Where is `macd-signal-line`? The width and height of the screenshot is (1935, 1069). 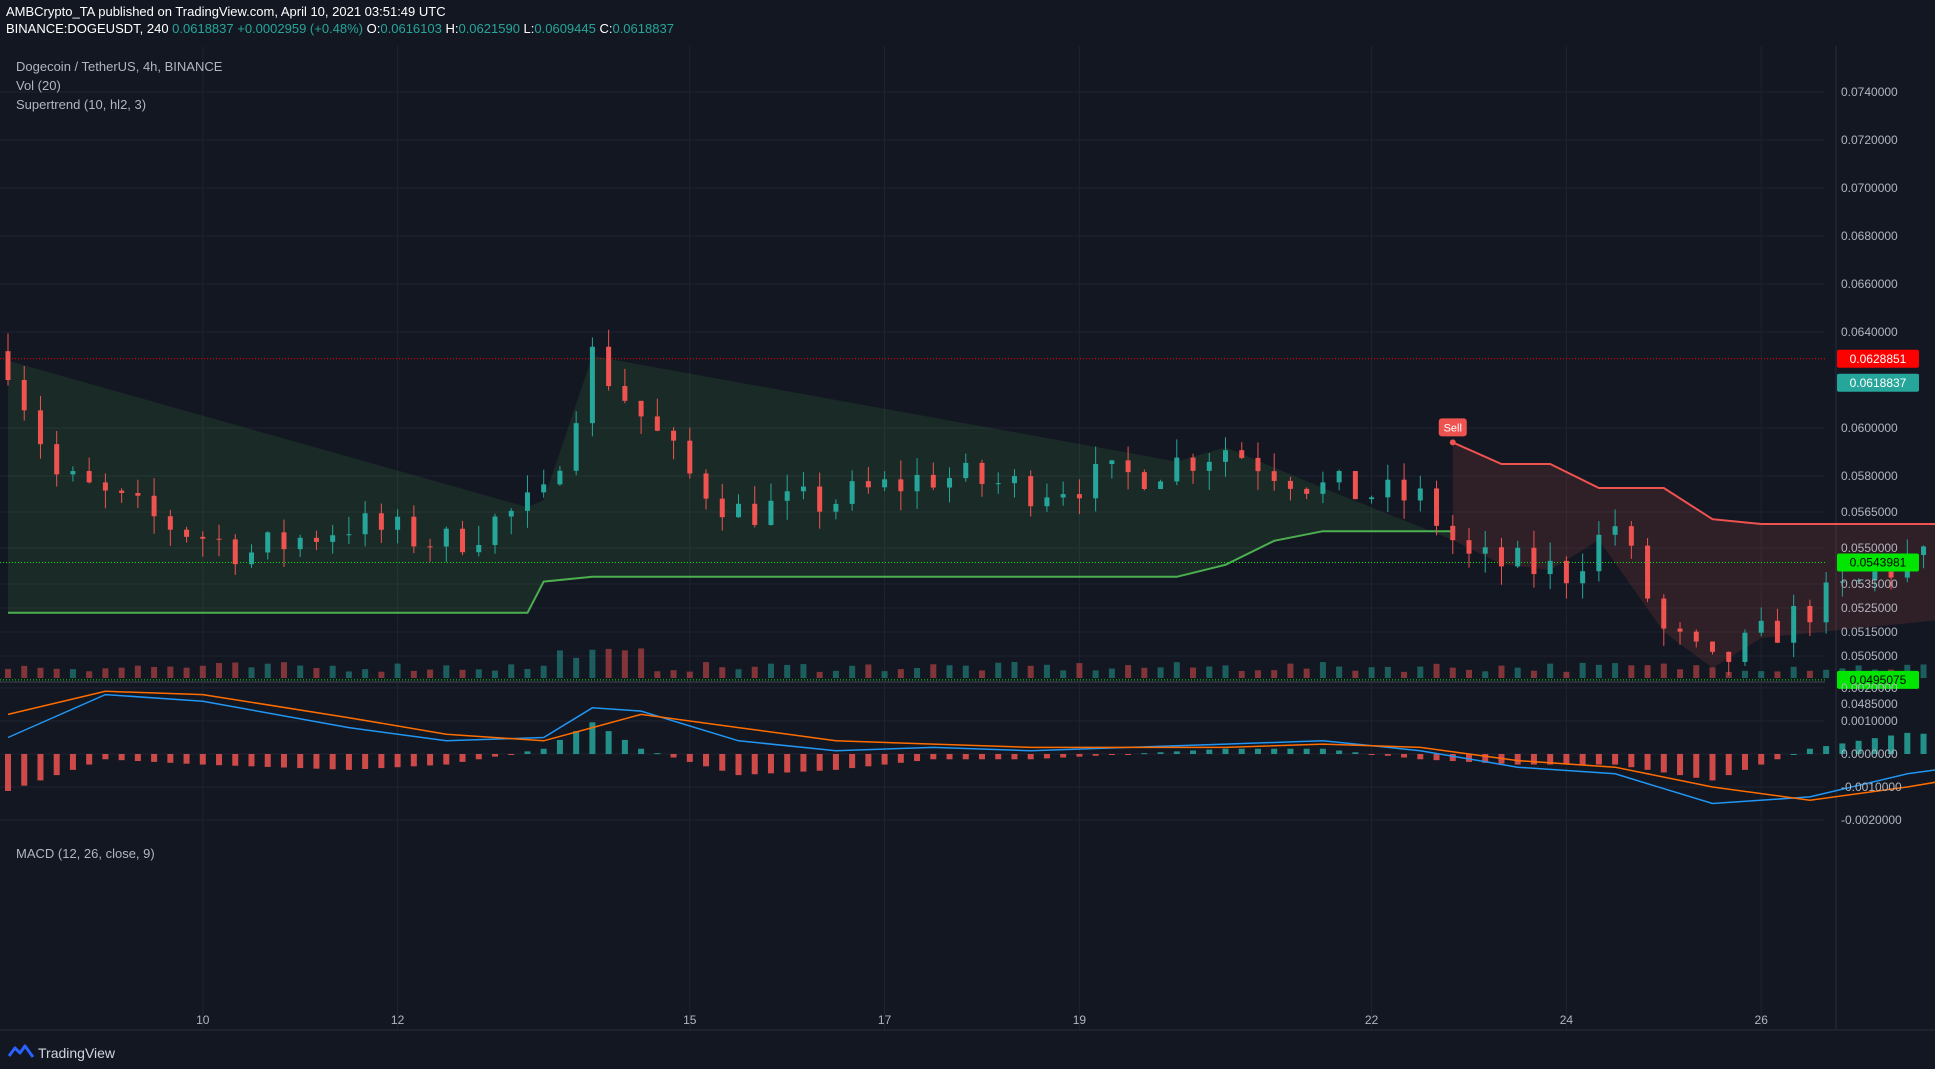
macd-signal-line is located at coordinates (971, 745).